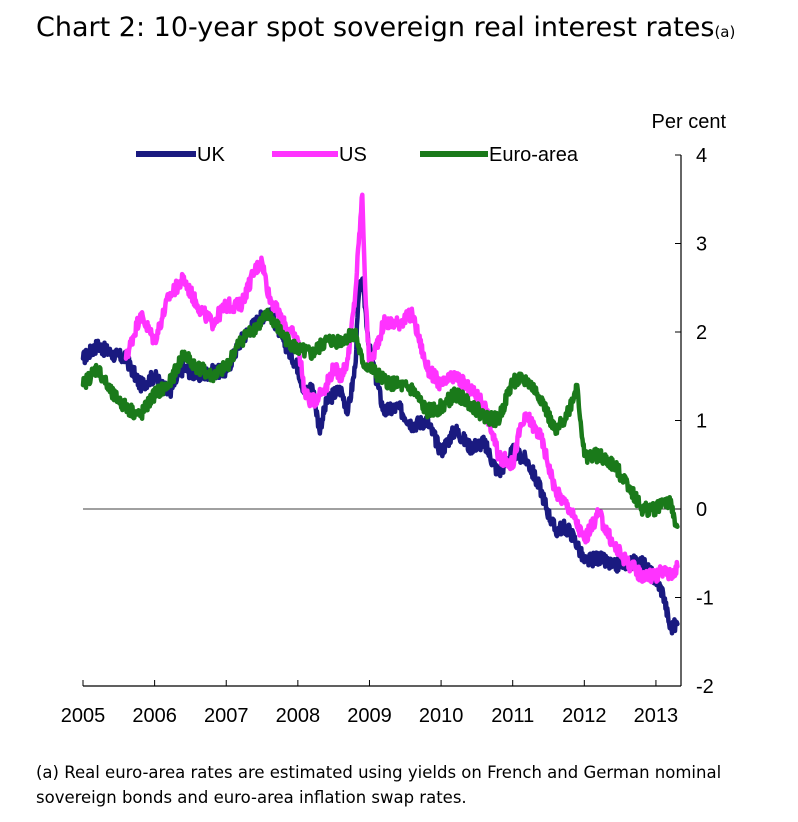 The width and height of the screenshot is (798, 822). Describe the element at coordinates (725, 32) in the screenshot. I see `chart-title-superscript: (a)` at that location.